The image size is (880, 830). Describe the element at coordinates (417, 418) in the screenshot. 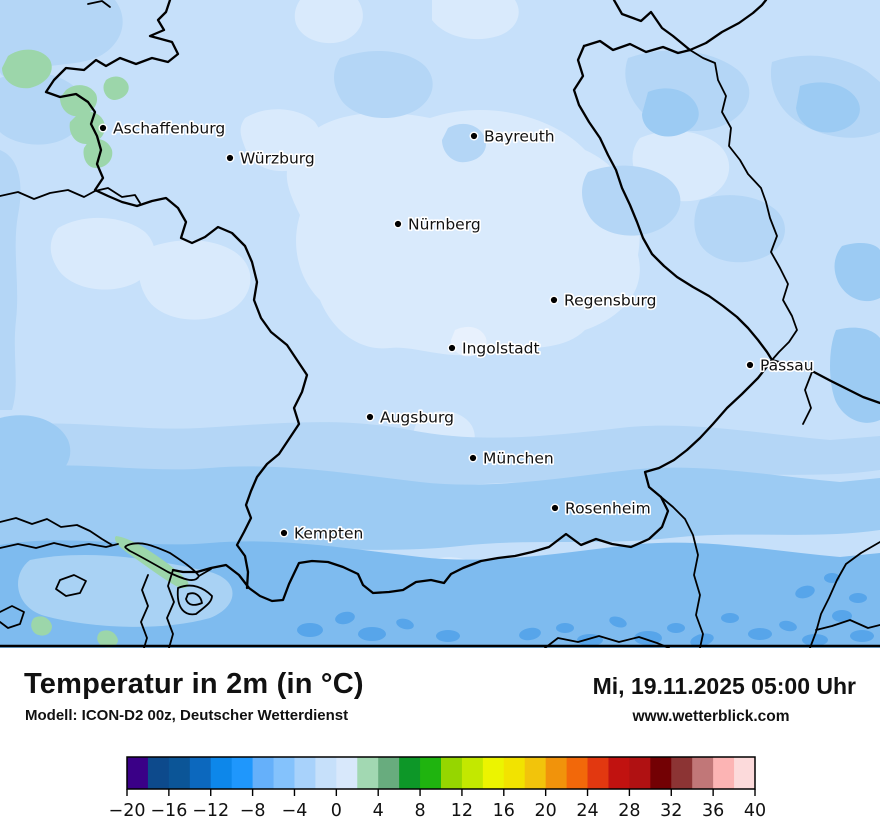

I see `city-label: Augsburg` at that location.